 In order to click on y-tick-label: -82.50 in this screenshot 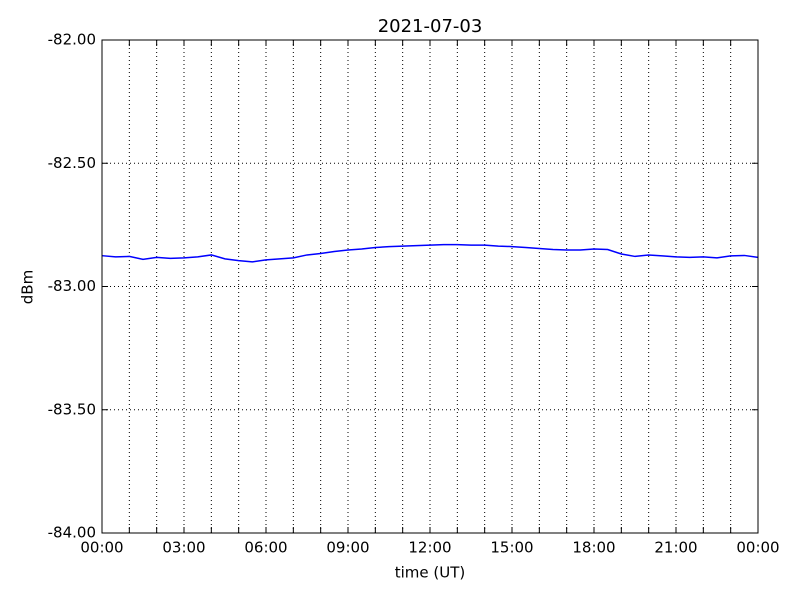, I will do `click(72, 163)`.